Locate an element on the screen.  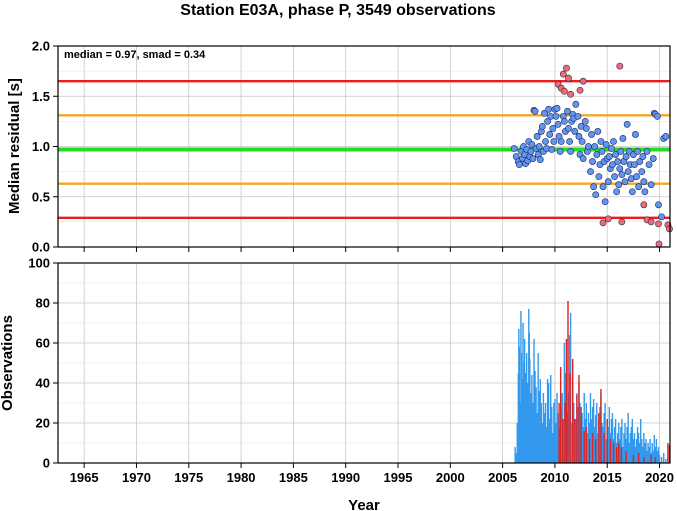
x-tick-label: 1970 is located at coordinates (136, 477).